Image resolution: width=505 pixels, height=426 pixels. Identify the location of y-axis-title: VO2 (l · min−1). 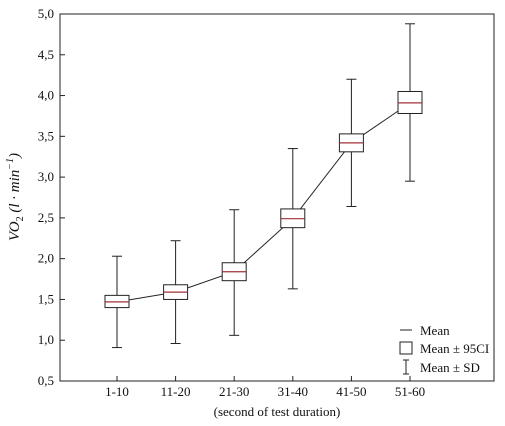
(15, 197).